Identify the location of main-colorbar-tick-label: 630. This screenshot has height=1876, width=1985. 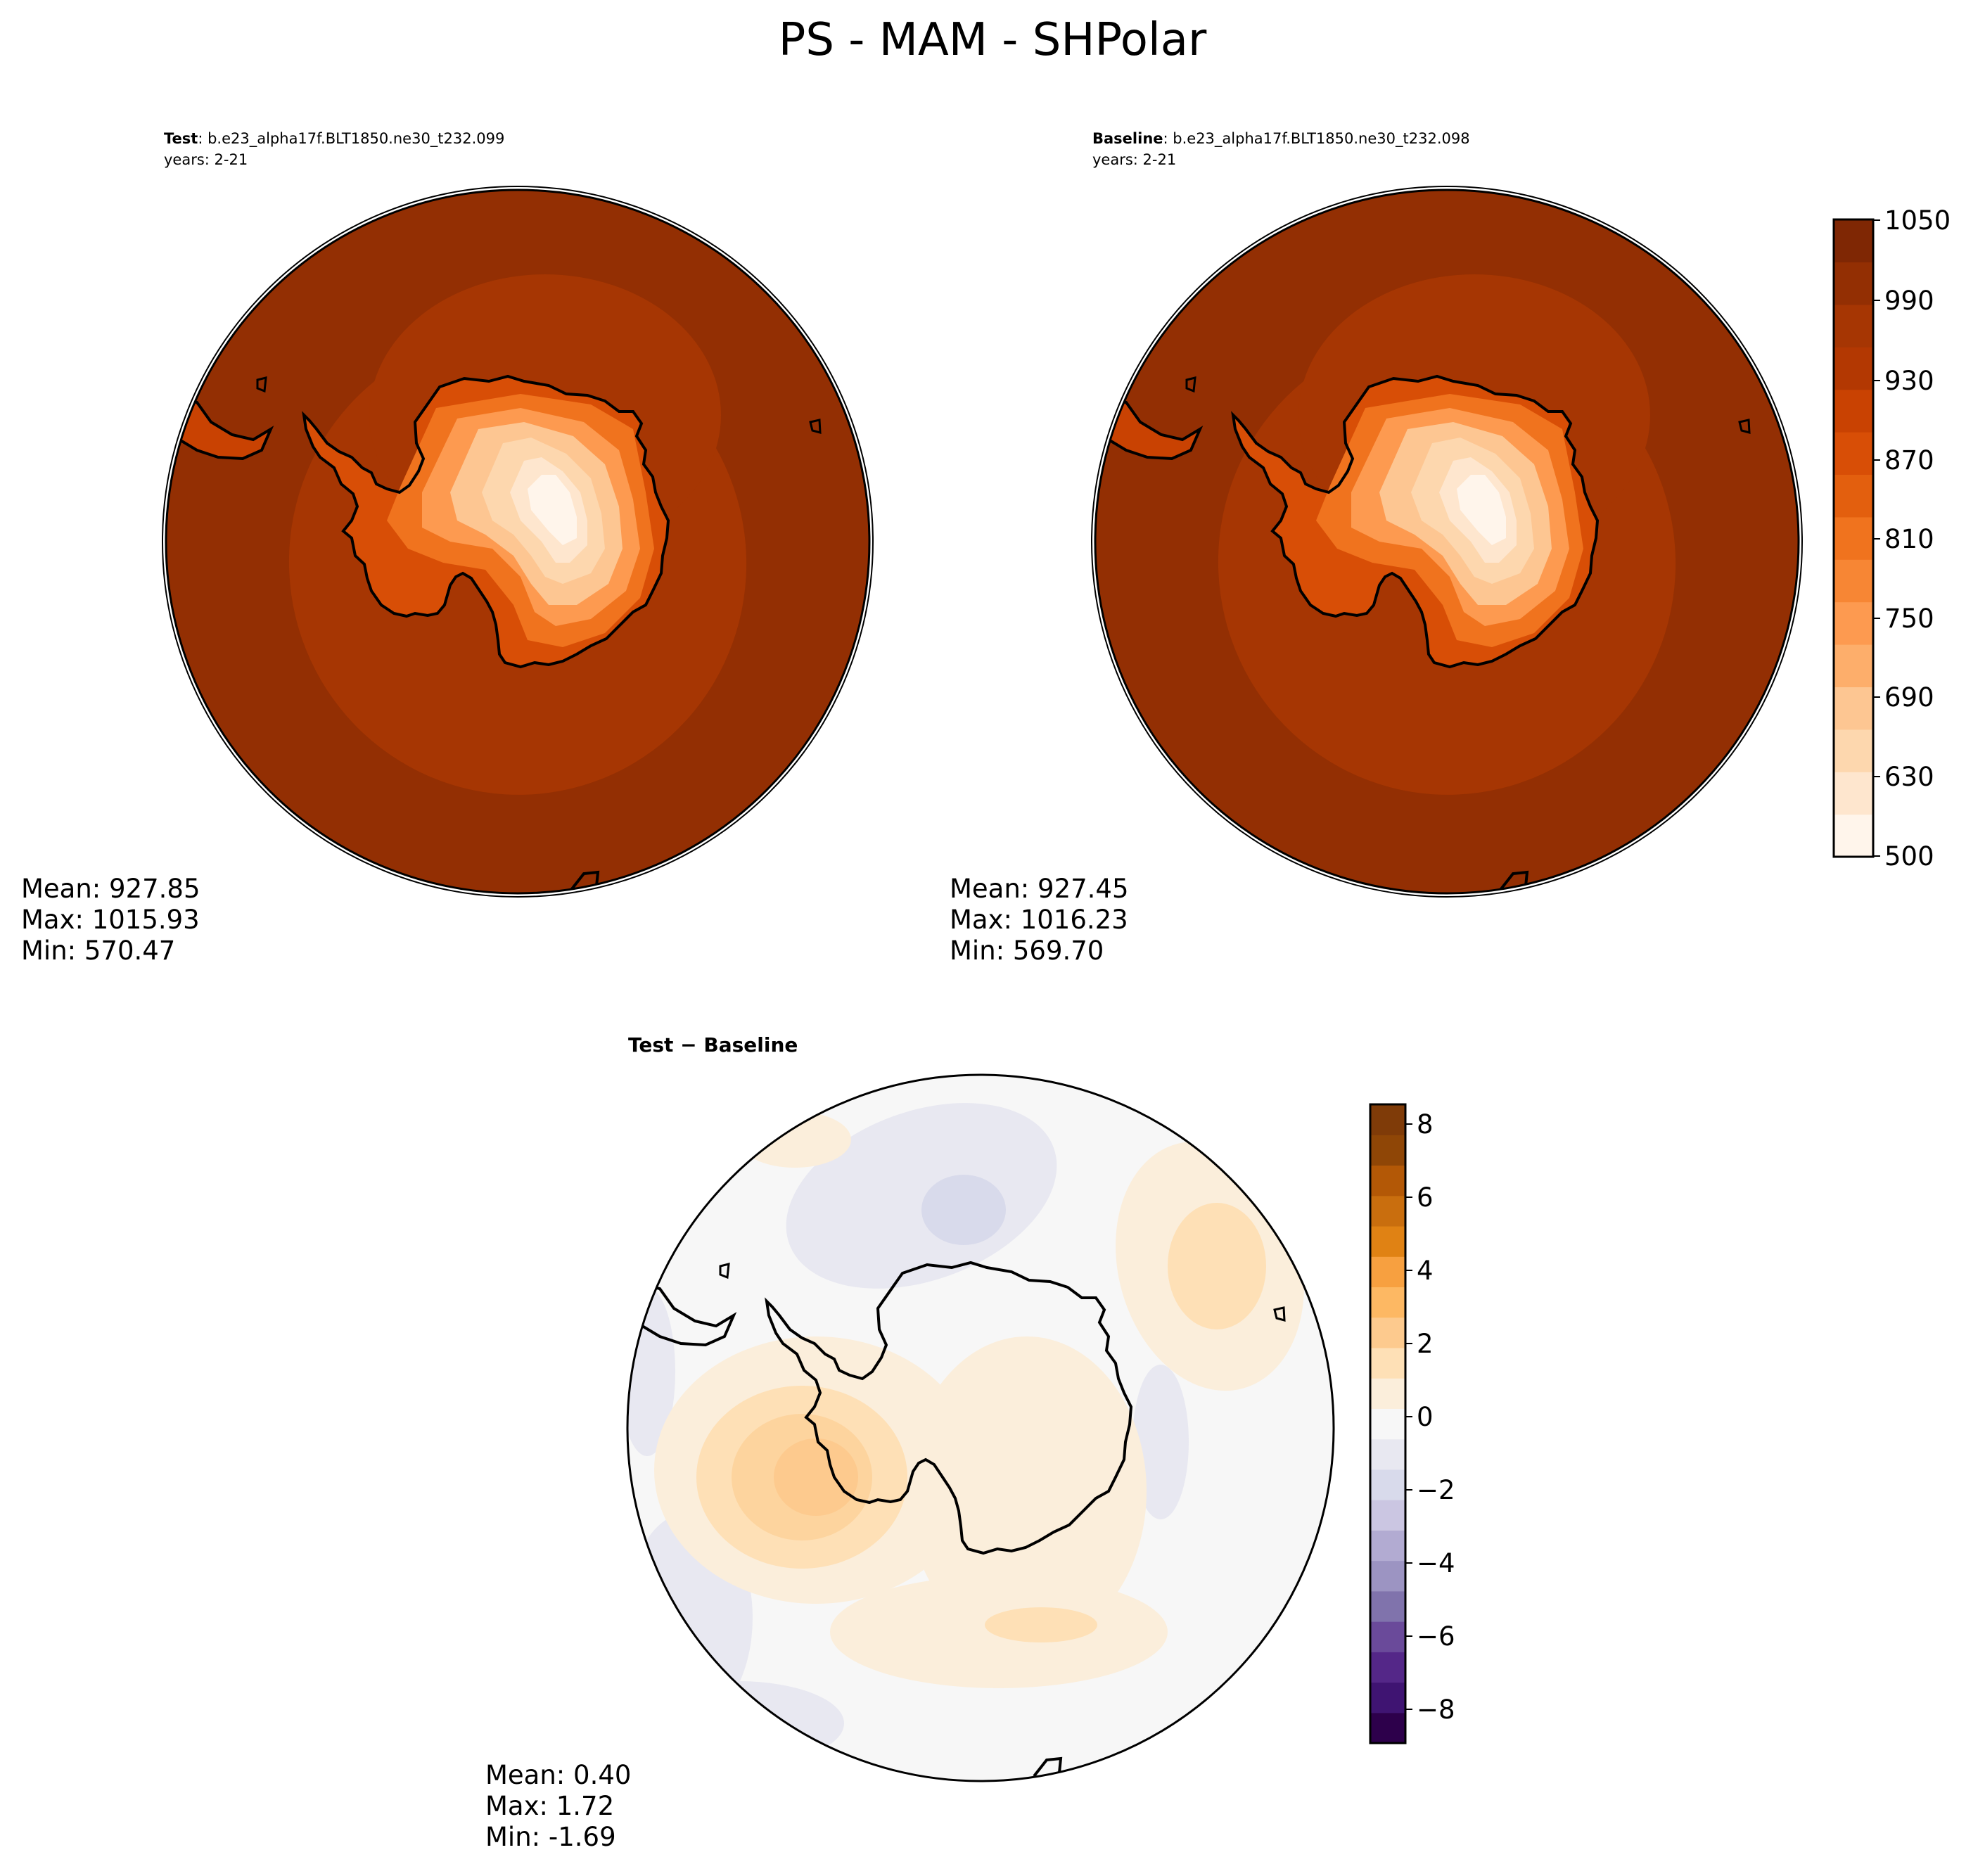
(1909, 777).